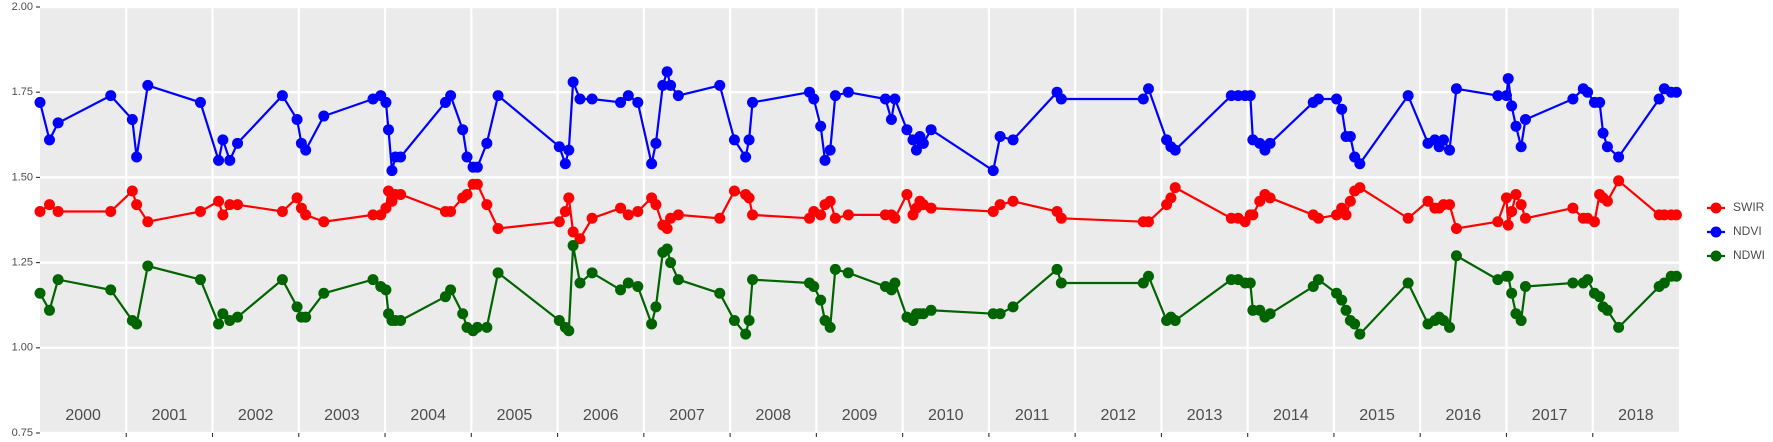 The image size is (1773, 442). Describe the element at coordinates (22, 177) in the screenshot. I see `y-tick-label: 1.50` at that location.